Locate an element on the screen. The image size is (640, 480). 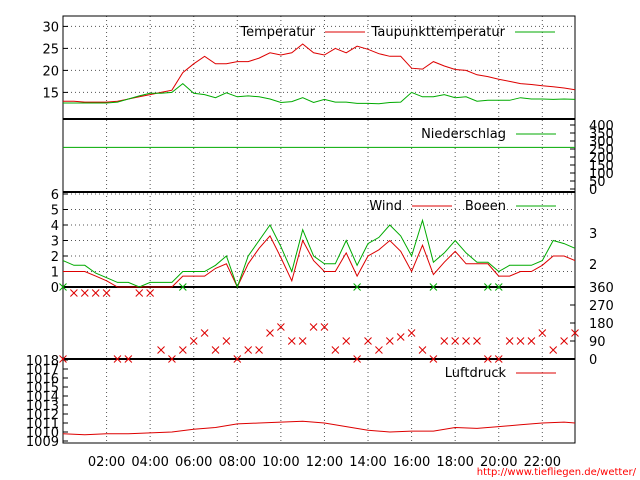
y-right-tick-label: 50 is located at coordinates (597, 182).